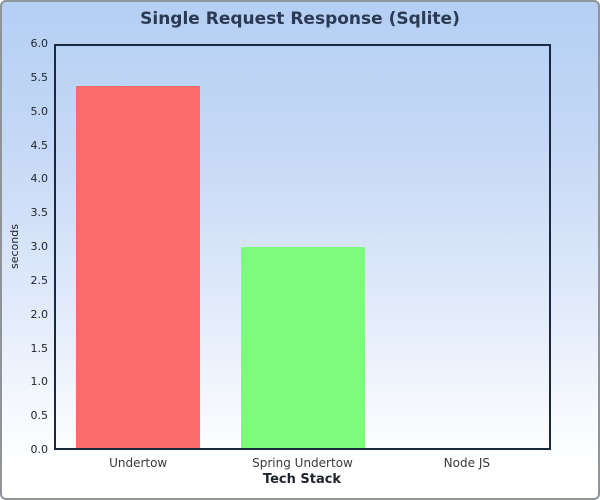 This screenshot has height=500, width=600. Describe the element at coordinates (466, 463) in the screenshot. I see `x-category-label: Node JS` at that location.